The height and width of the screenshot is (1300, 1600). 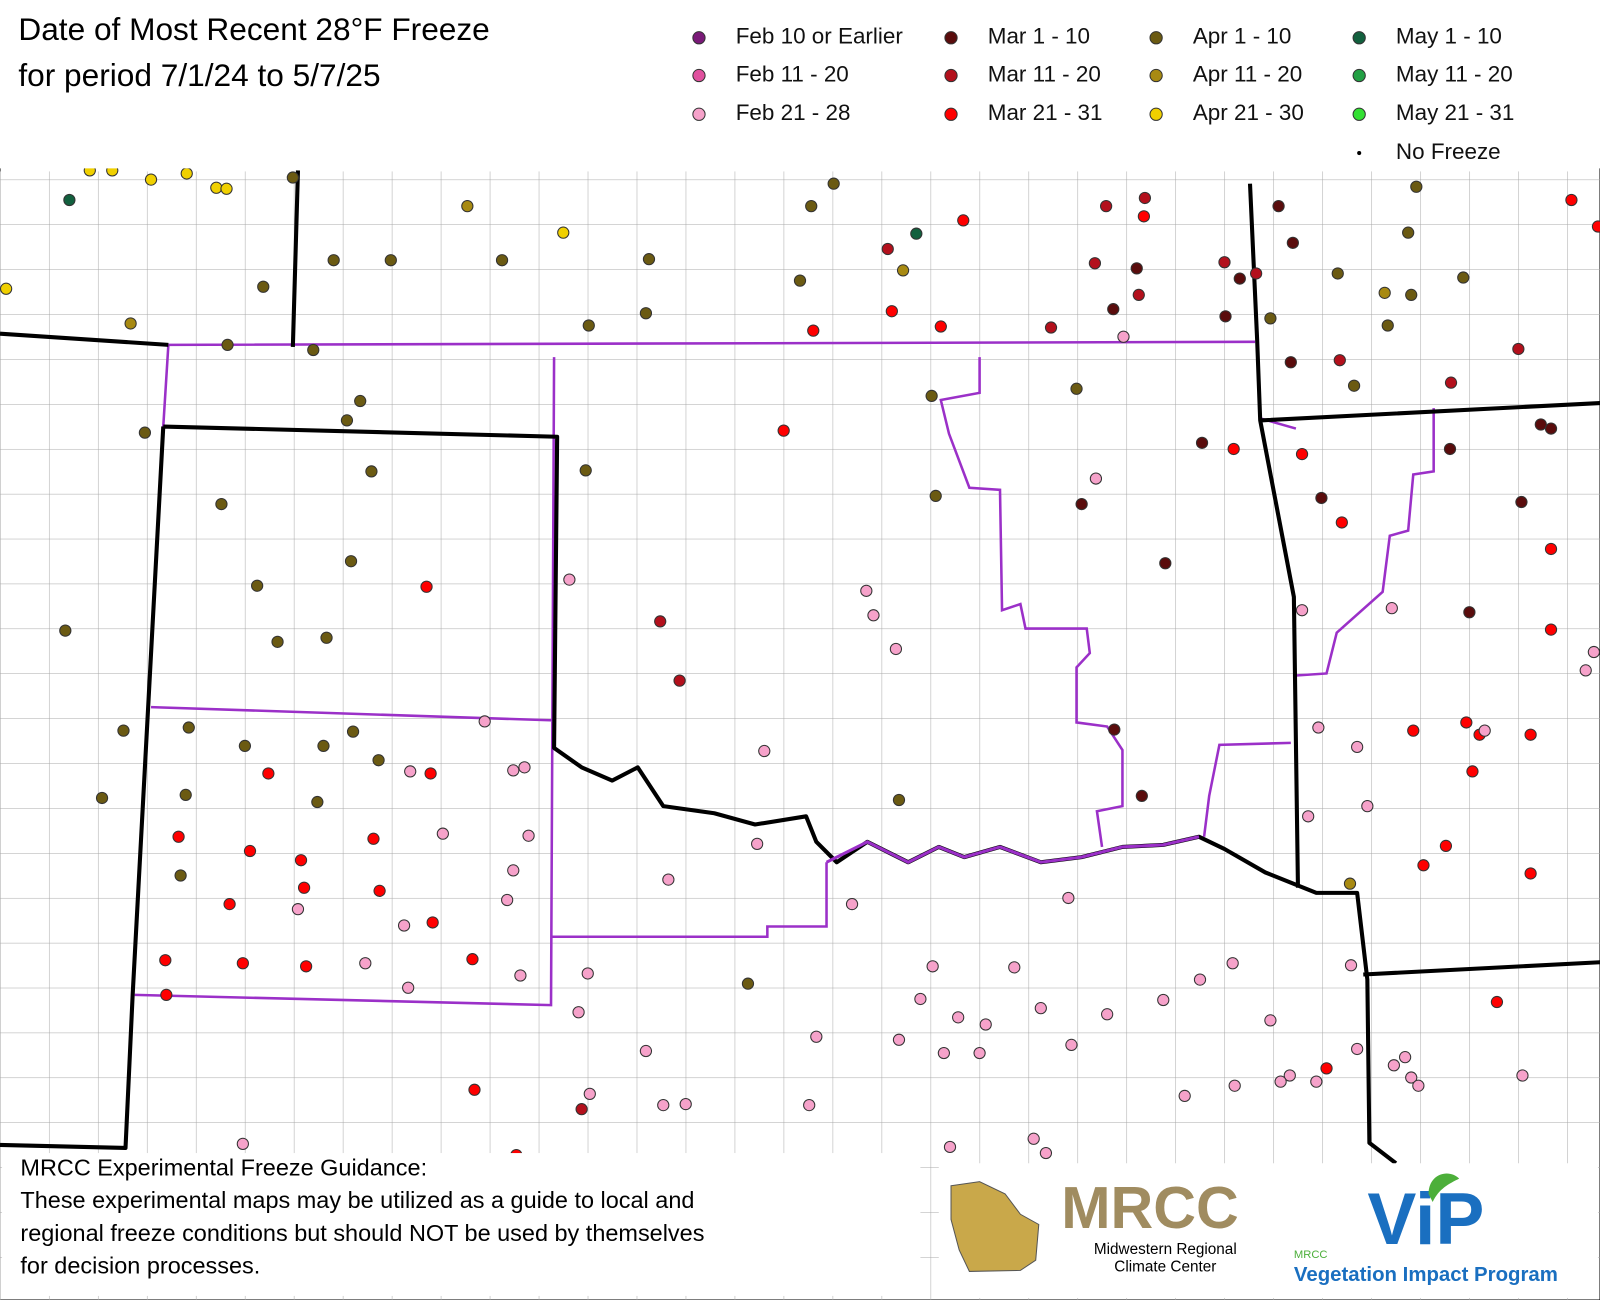 I want to click on legend-label: Mar 21 - 31, so click(x=1045, y=112).